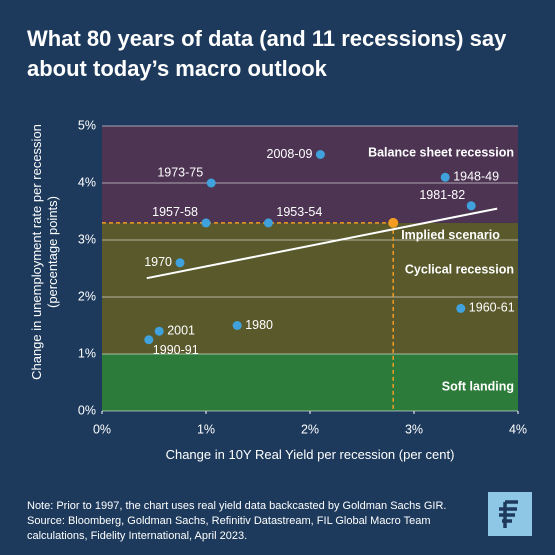  Describe the element at coordinates (478, 386) in the screenshot. I see `band-label: Soft landing` at that location.